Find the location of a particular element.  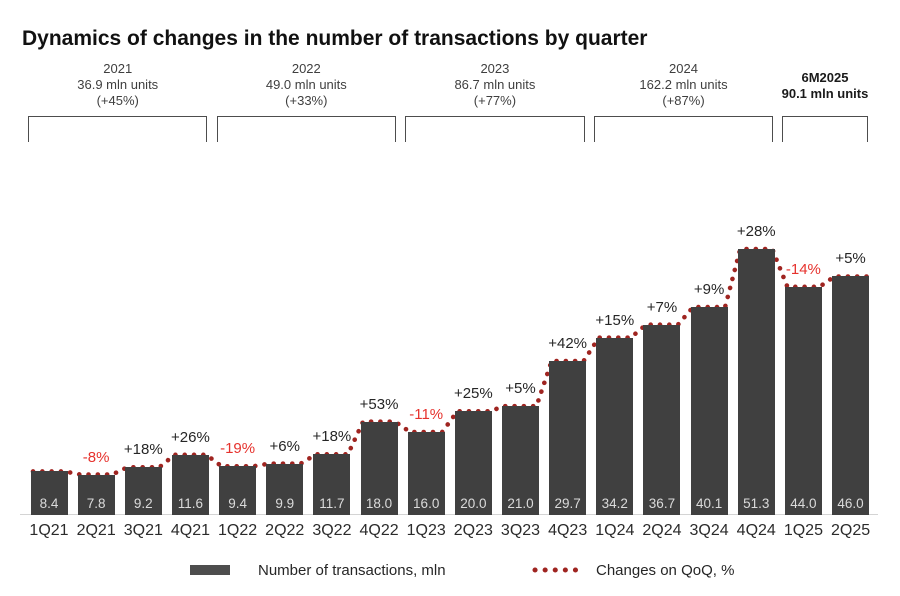

x-axis-label-1Q23: 1Q23 is located at coordinates (426, 530).